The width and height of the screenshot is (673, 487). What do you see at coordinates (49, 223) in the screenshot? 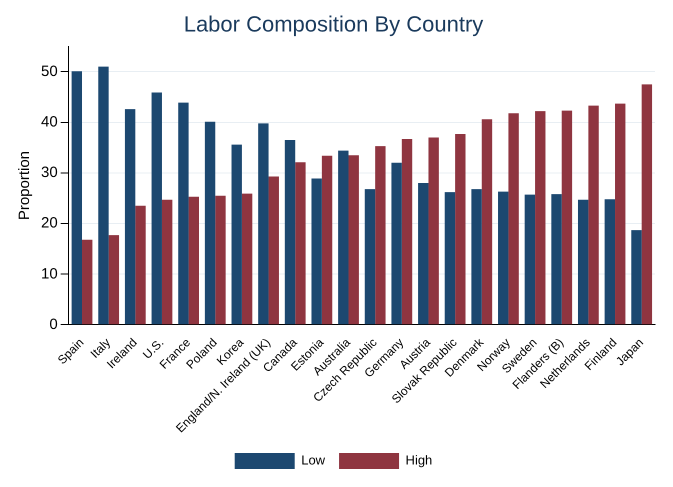
I see `y-tick-label: 20` at bounding box center [49, 223].